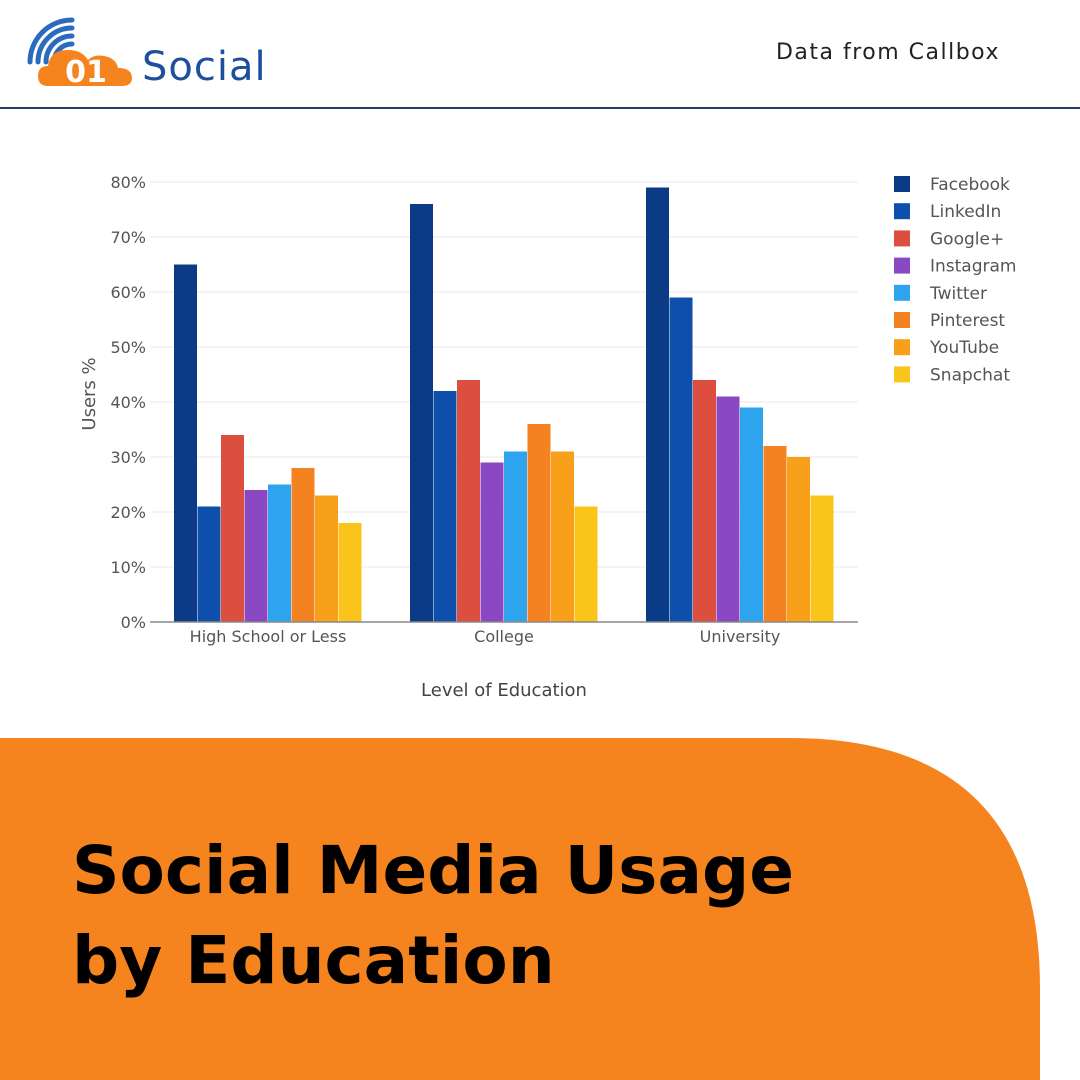 The image size is (1080, 1080). What do you see at coordinates (128, 347) in the screenshot?
I see `y-tick-label: 50%` at bounding box center [128, 347].